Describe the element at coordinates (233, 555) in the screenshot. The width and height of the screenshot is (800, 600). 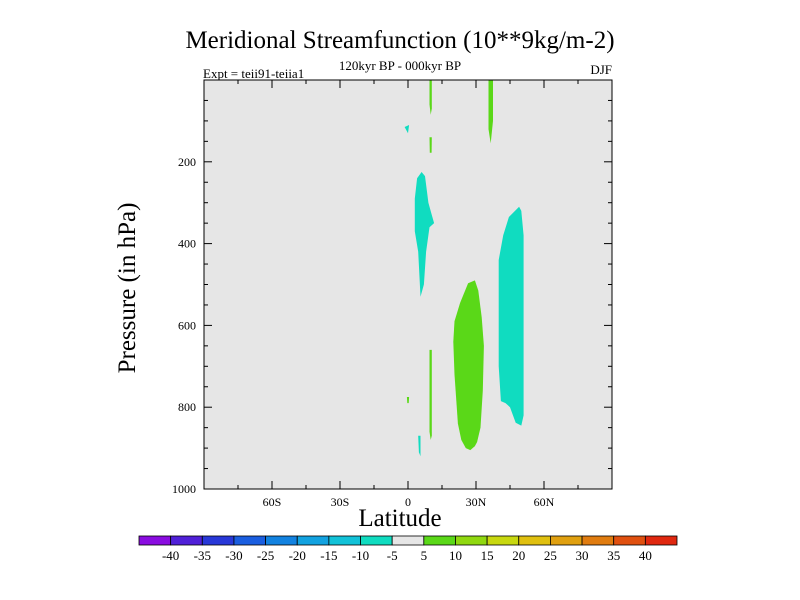
I see `colorbar-label: -30` at that location.